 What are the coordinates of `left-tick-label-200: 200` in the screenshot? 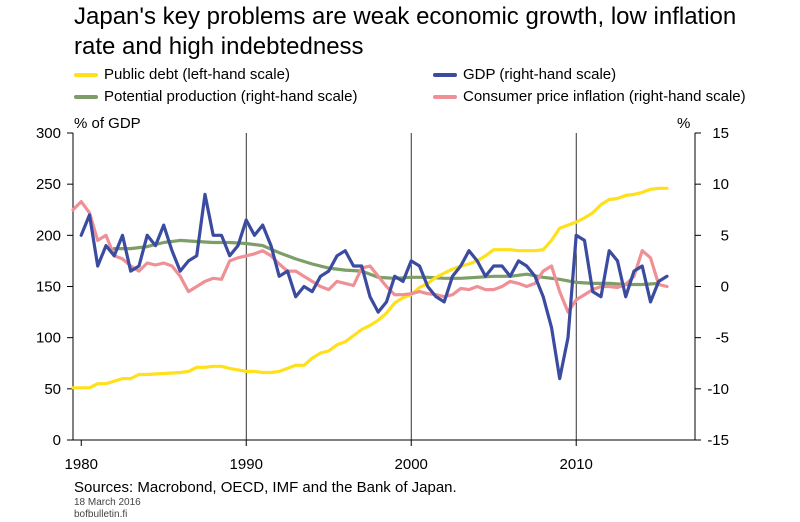 It's located at (48, 235).